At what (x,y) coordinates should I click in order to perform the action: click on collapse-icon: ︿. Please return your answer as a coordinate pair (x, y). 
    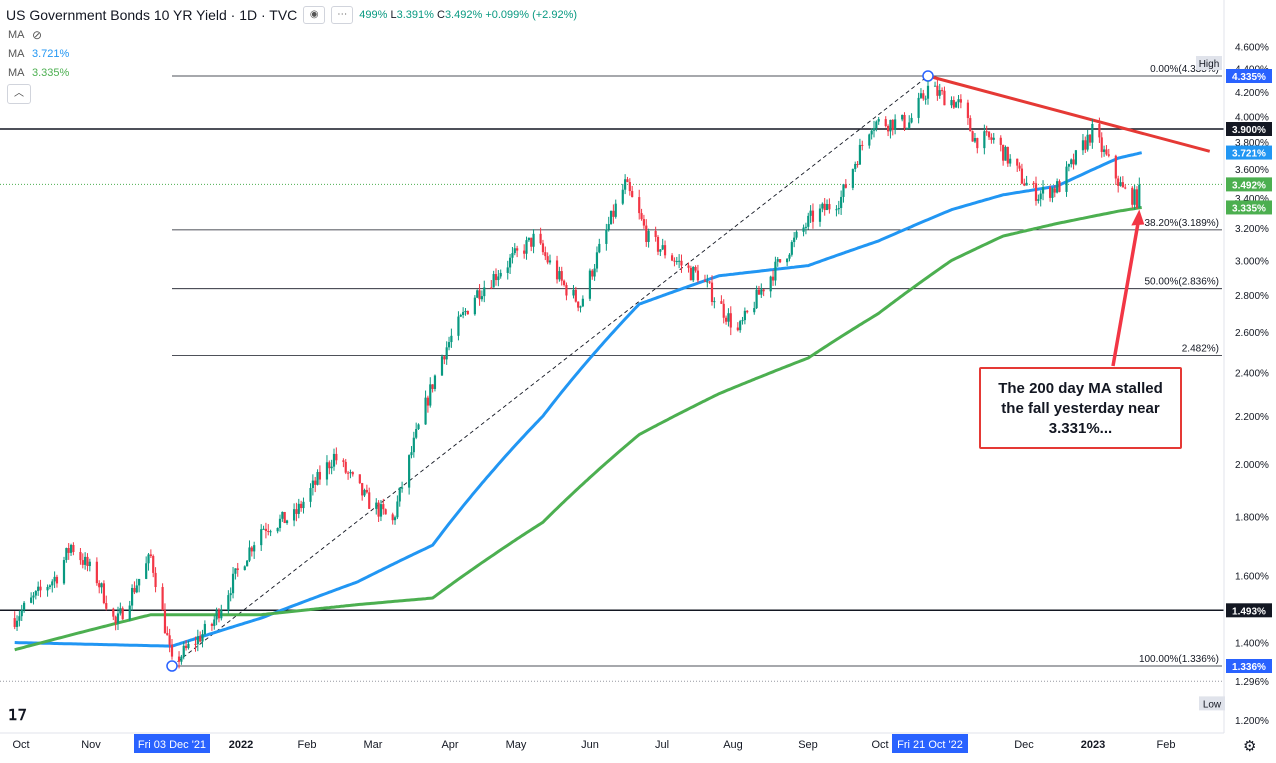
    Looking at the image, I should click on (19, 94).